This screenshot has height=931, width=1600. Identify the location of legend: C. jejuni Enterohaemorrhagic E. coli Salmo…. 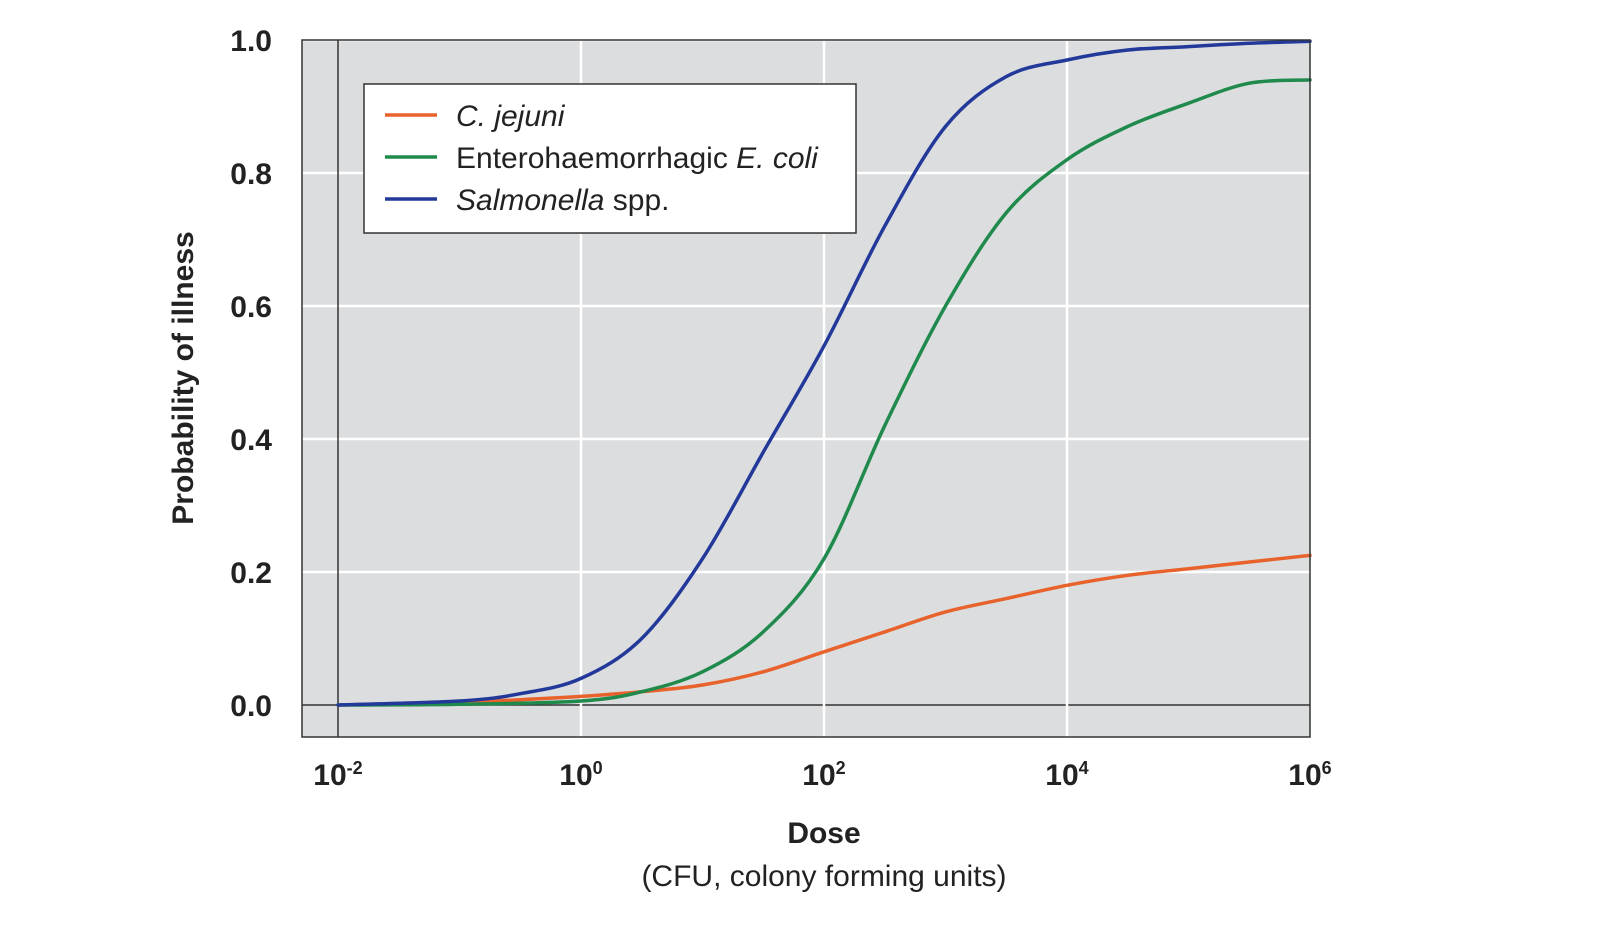
(610, 158).